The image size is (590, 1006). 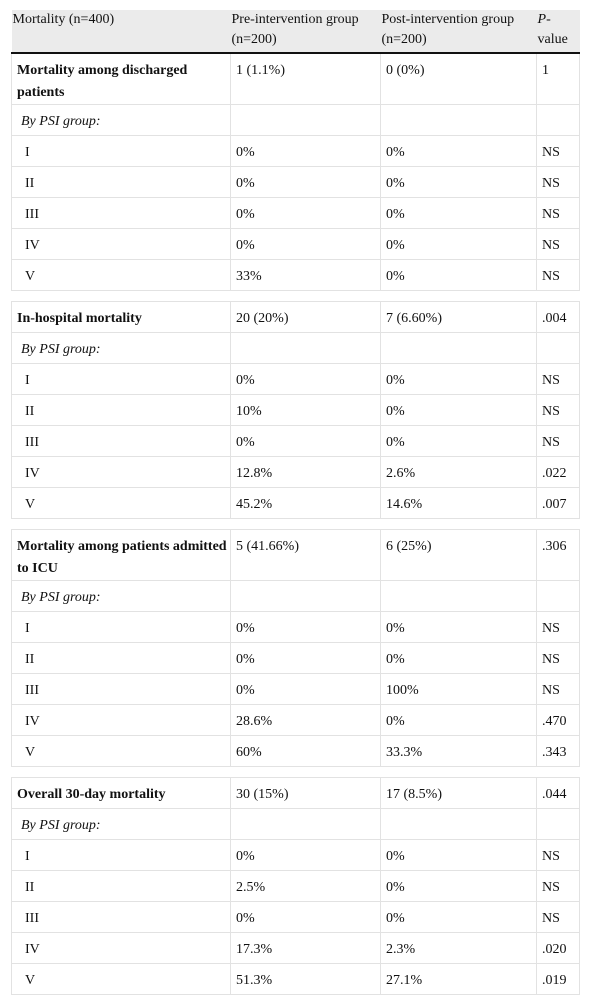 I want to click on table-cell: 1, so click(x=558, y=79).